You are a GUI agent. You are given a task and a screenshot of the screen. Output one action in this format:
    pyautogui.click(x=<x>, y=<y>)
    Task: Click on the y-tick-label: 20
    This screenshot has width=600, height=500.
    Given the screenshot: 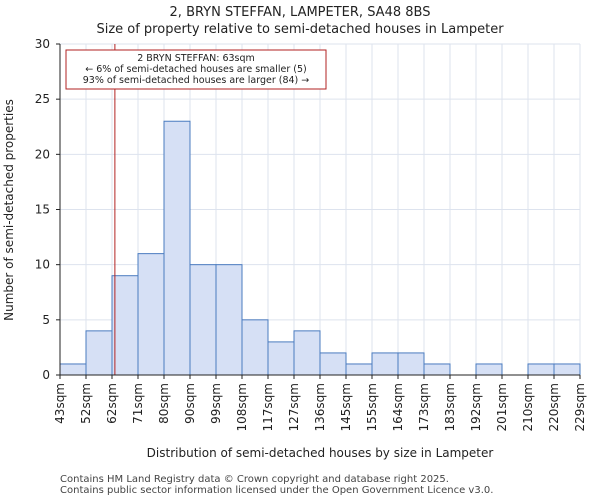 What is the action you would take?
    pyautogui.click(x=42, y=154)
    